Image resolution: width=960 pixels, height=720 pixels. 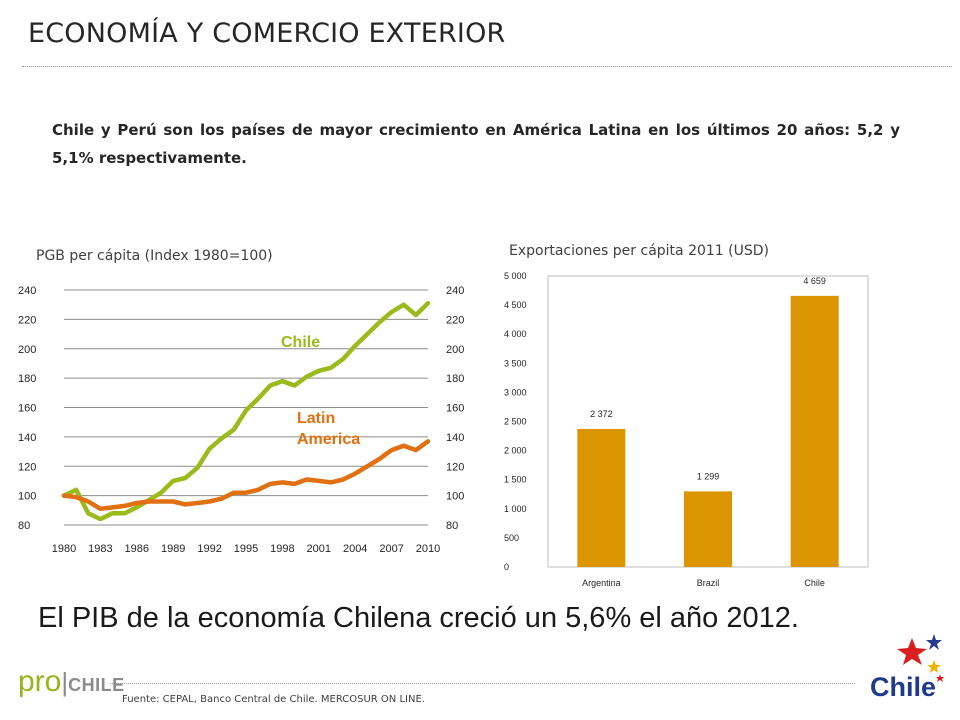 What do you see at coordinates (319, 549) in the screenshot?
I see `x-tick-label: 2001` at bounding box center [319, 549].